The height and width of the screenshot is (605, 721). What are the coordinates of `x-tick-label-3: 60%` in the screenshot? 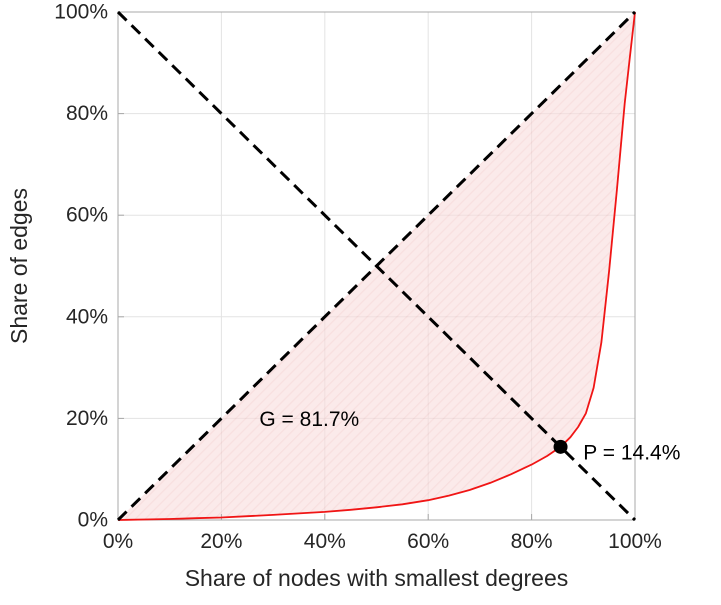 It's located at (428, 541).